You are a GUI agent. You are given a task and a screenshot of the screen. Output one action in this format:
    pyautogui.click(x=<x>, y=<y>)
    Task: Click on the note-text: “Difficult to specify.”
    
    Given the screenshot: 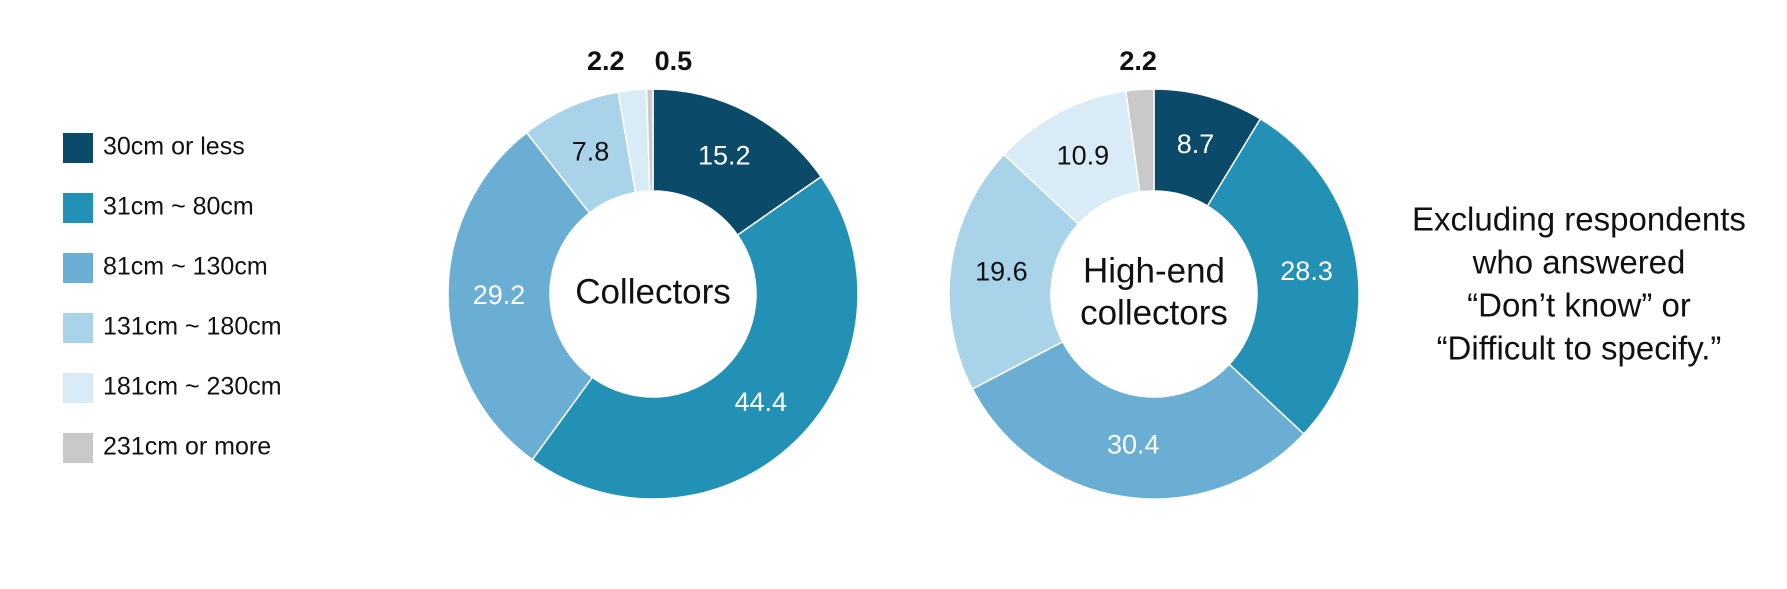 What is the action you would take?
    pyautogui.click(x=1579, y=348)
    